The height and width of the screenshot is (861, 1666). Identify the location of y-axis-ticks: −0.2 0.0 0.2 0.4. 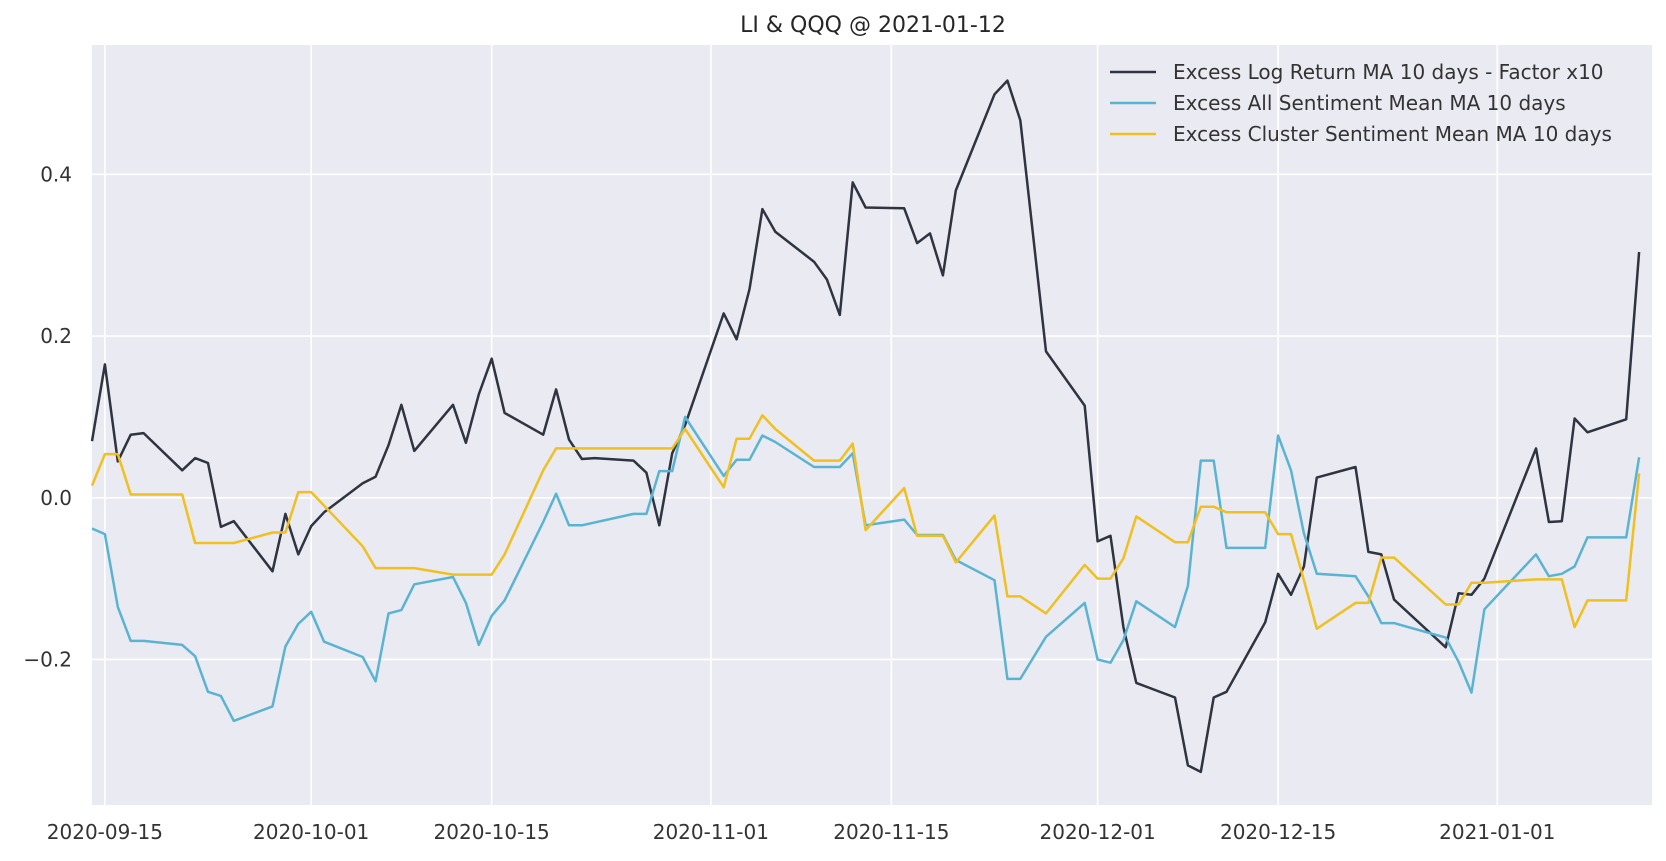
(47, 416).